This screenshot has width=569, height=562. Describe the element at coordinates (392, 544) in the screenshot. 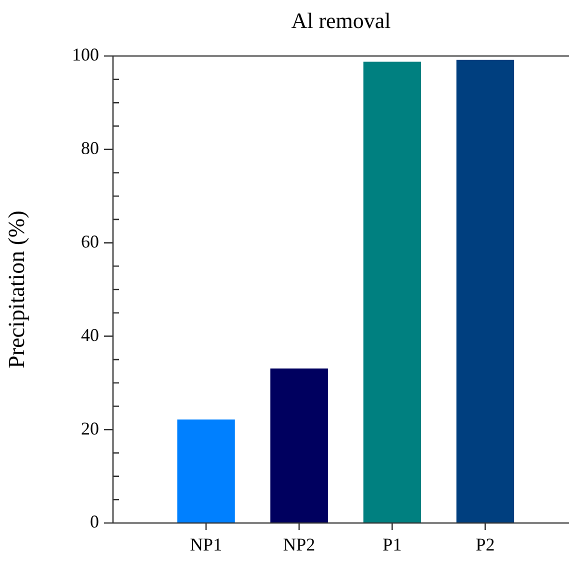

I see `x-tick-label: P1` at that location.